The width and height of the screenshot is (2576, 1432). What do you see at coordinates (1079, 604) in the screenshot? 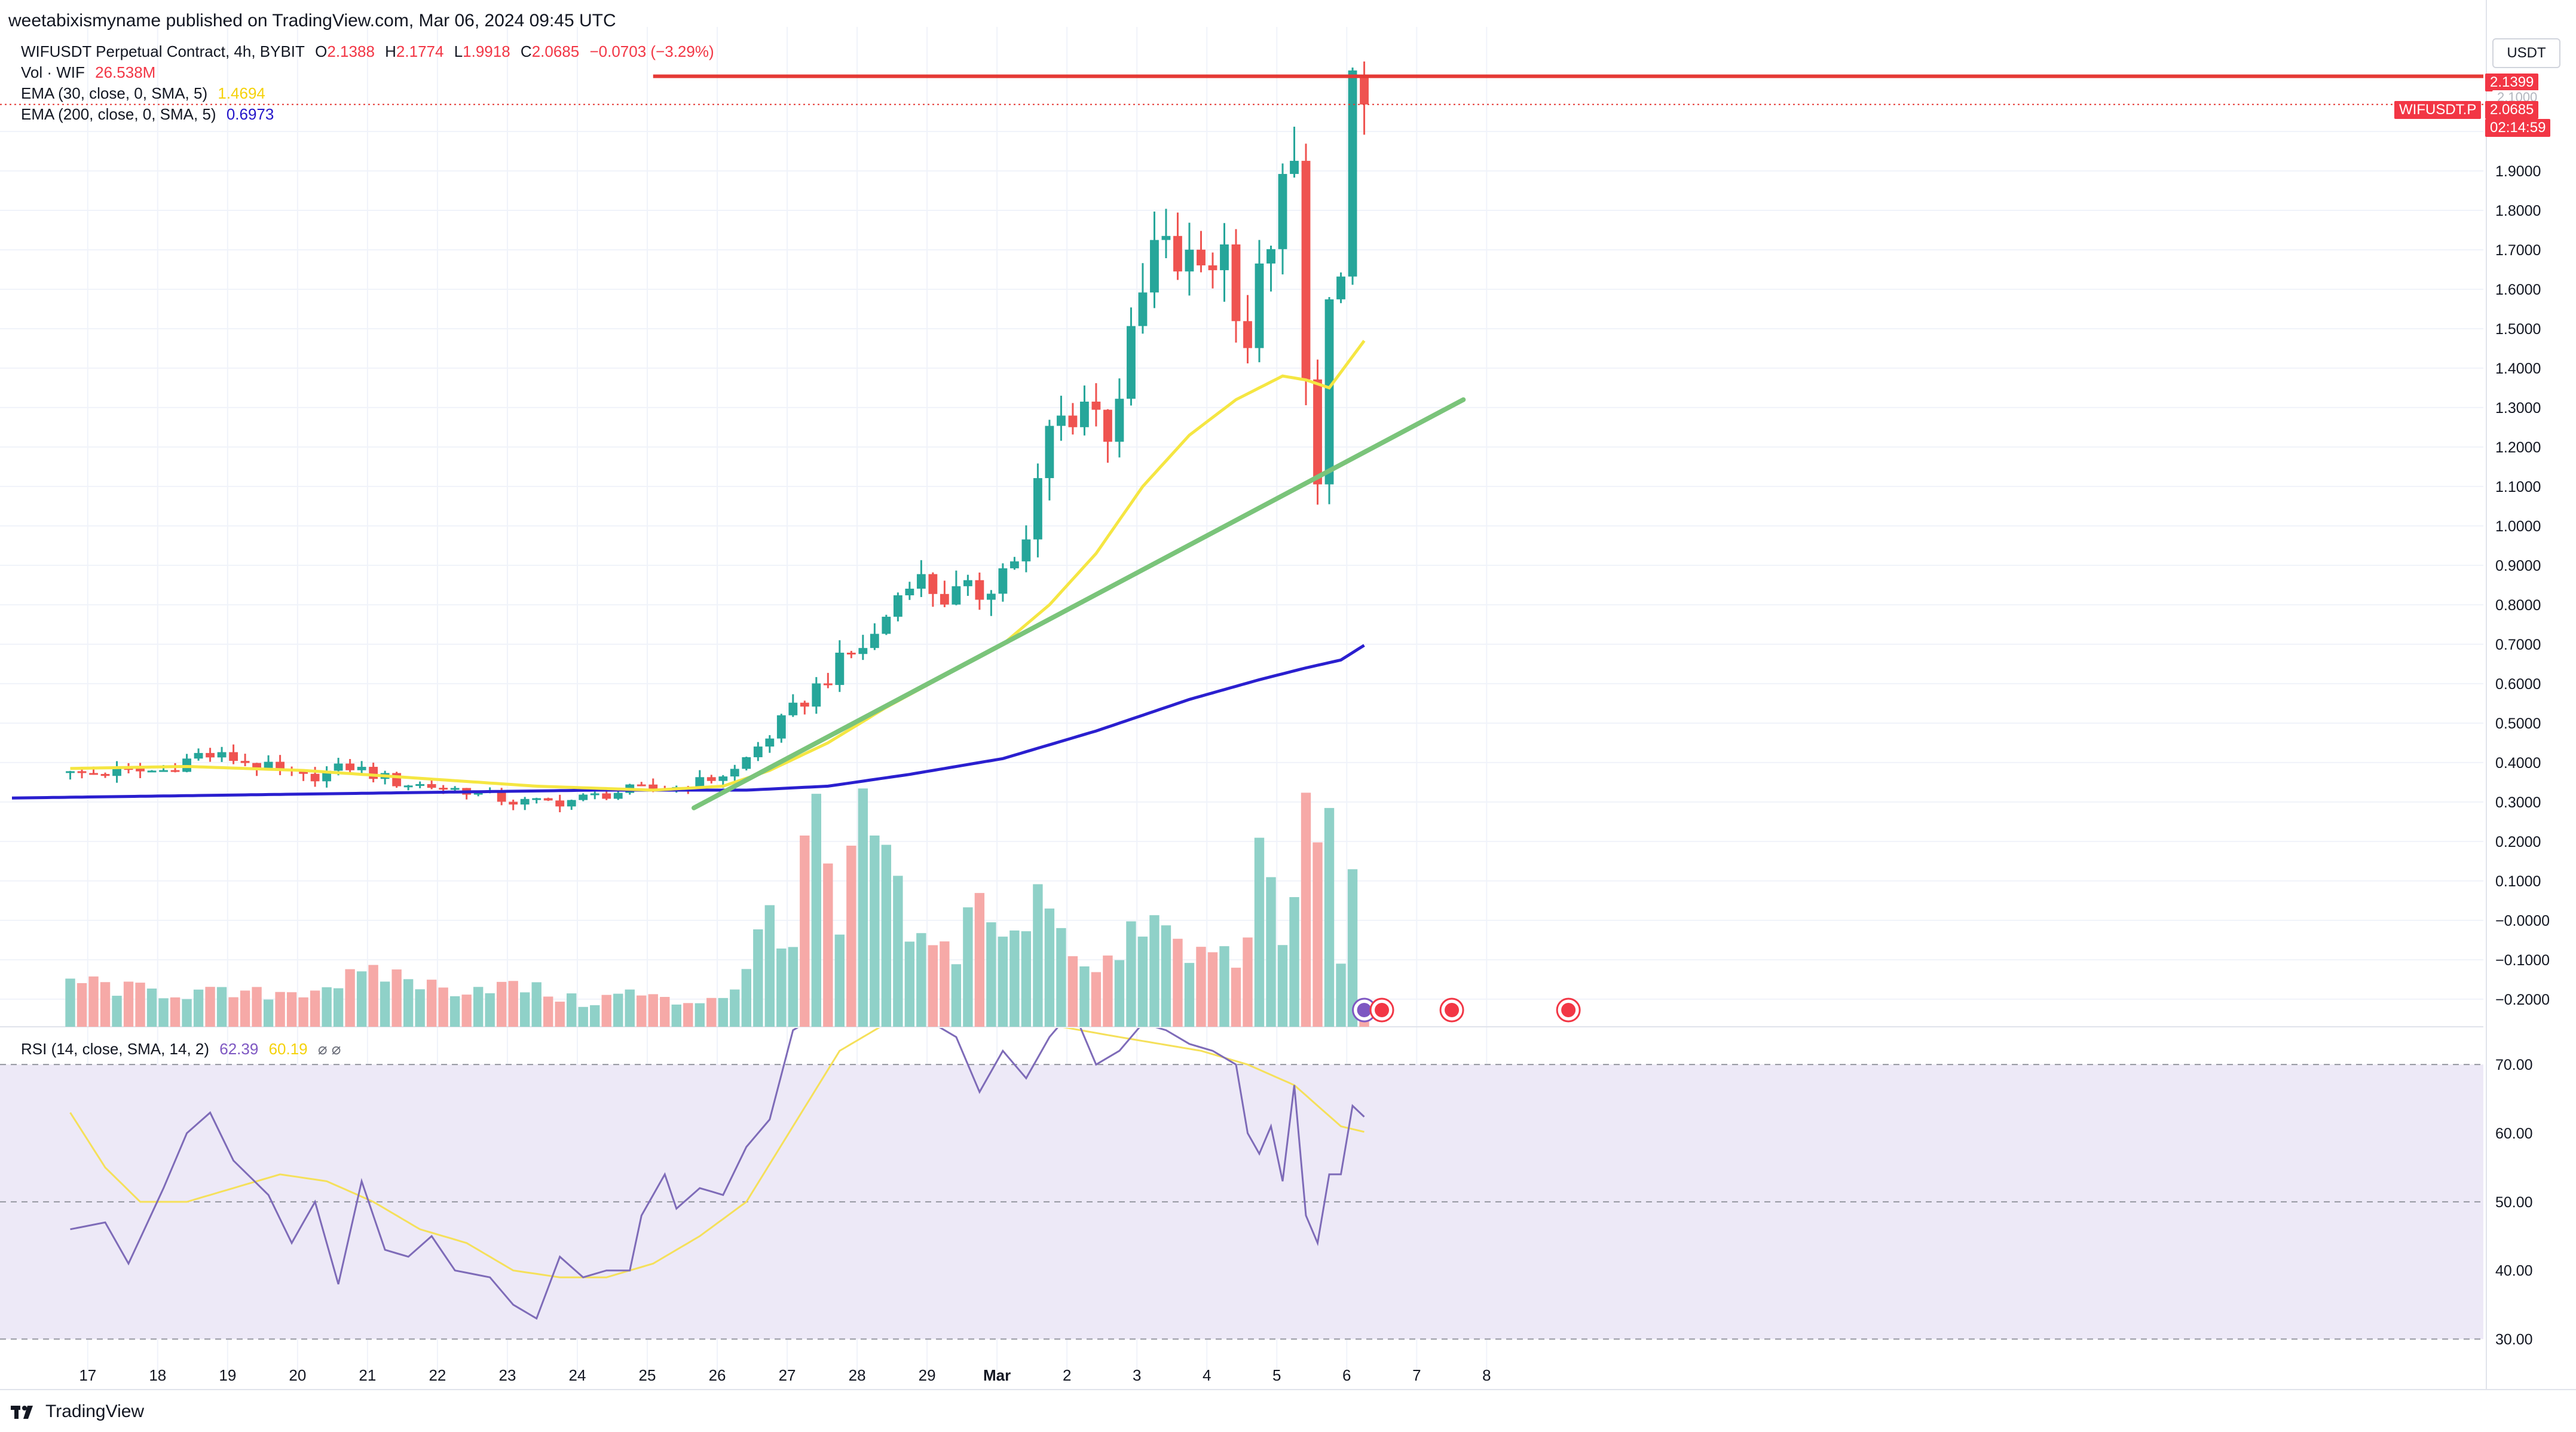
I see `support-trend-line` at bounding box center [1079, 604].